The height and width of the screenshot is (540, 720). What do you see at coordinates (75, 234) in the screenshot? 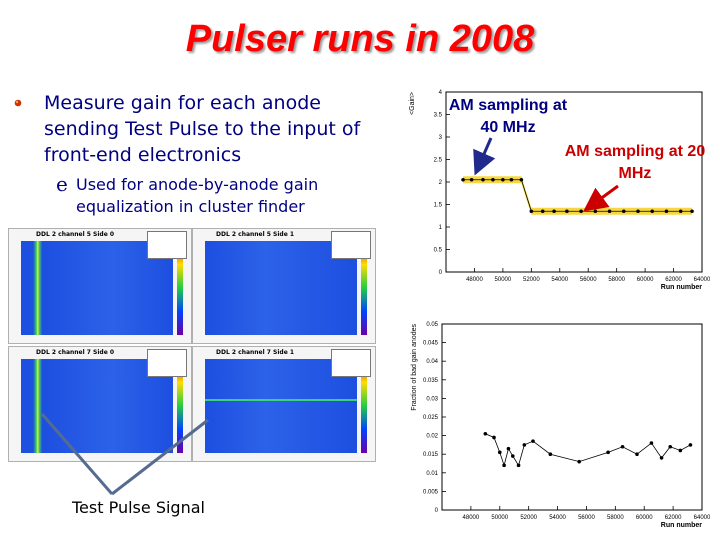
I see `heatmap-panel-title: DDL 2 channel 5 Side 0` at bounding box center [75, 234].